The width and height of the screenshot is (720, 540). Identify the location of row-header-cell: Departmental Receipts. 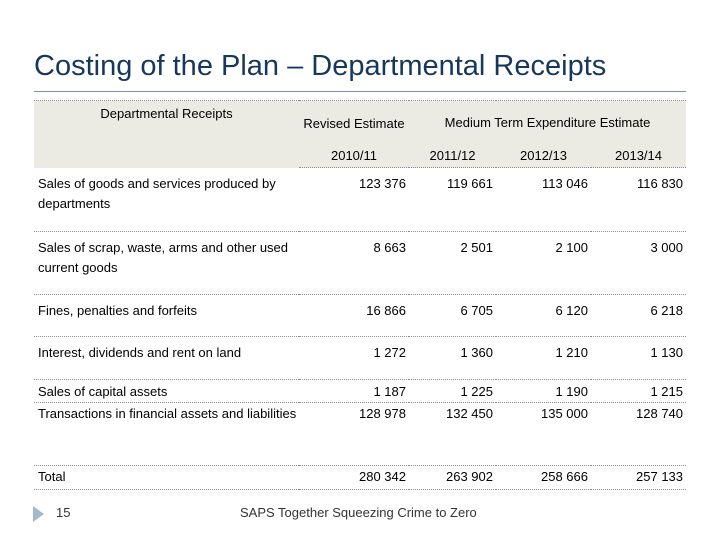
(166, 134).